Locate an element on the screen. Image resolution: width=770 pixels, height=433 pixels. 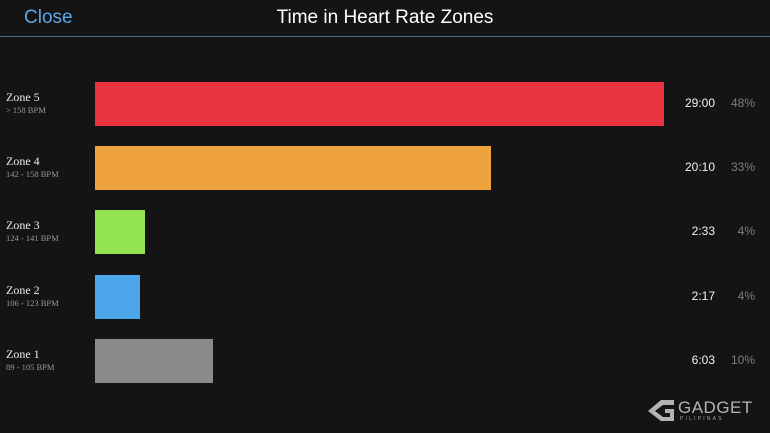
zone-row-3: Zone 3 124 - 141 BPM 2:33 4% is located at coordinates (385, 232).